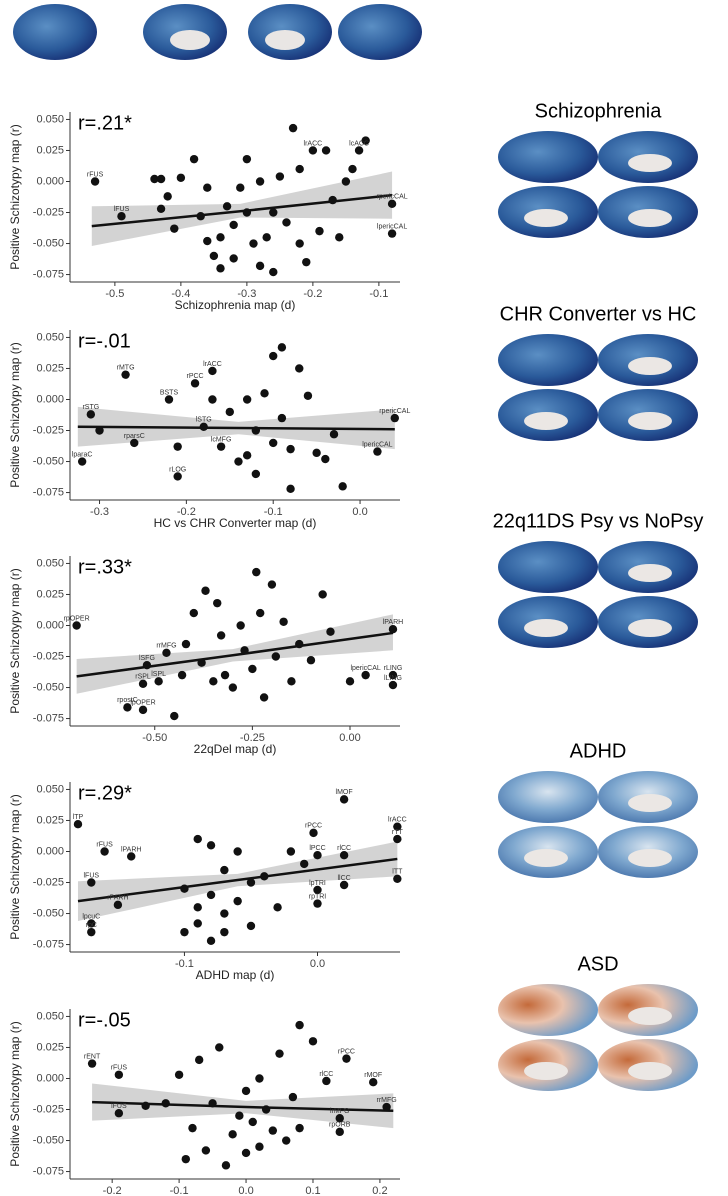 The width and height of the screenshot is (728, 1196). Describe the element at coordinates (119, 1068) in the screenshot. I see `point-label: rFUS` at that location.